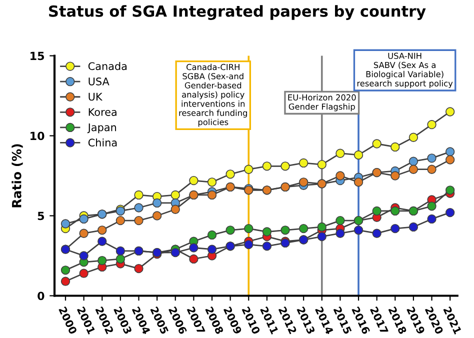 The height and width of the screenshot is (338, 474). What do you see at coordinates (37, 136) in the screenshot?
I see `y-tick-label: 10` at bounding box center [37, 136].